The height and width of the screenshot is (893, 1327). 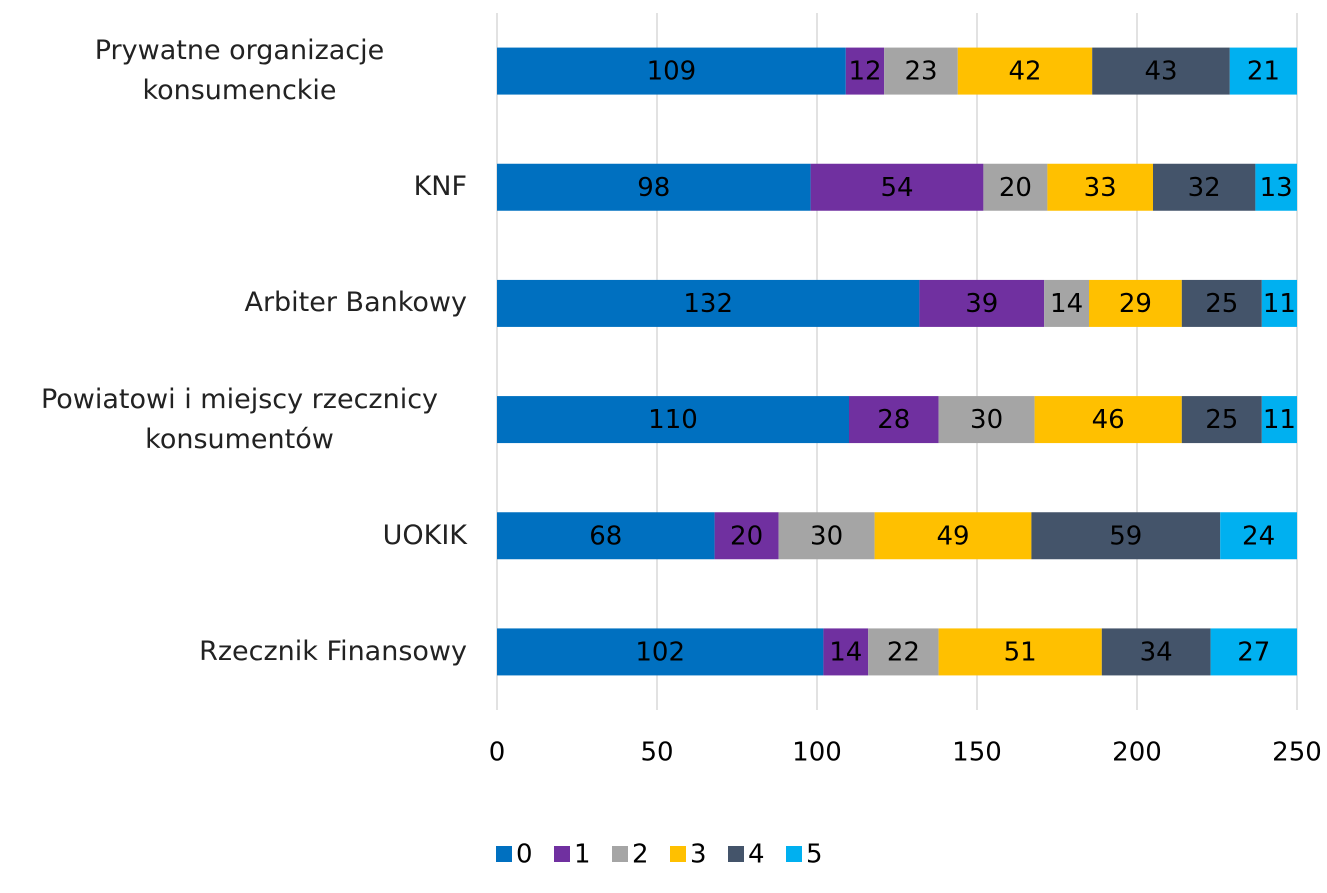 What do you see at coordinates (698, 855) in the screenshot?
I see `legend-label: 3` at bounding box center [698, 855].